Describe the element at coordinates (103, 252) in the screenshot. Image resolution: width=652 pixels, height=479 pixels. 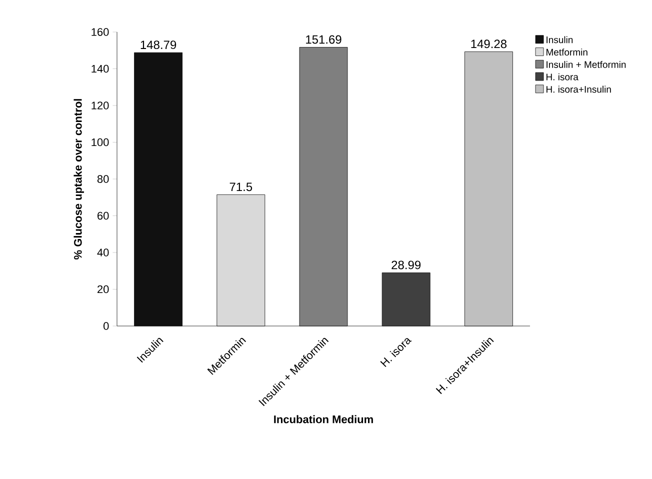
I see `y-tick-label: 40` at that location.